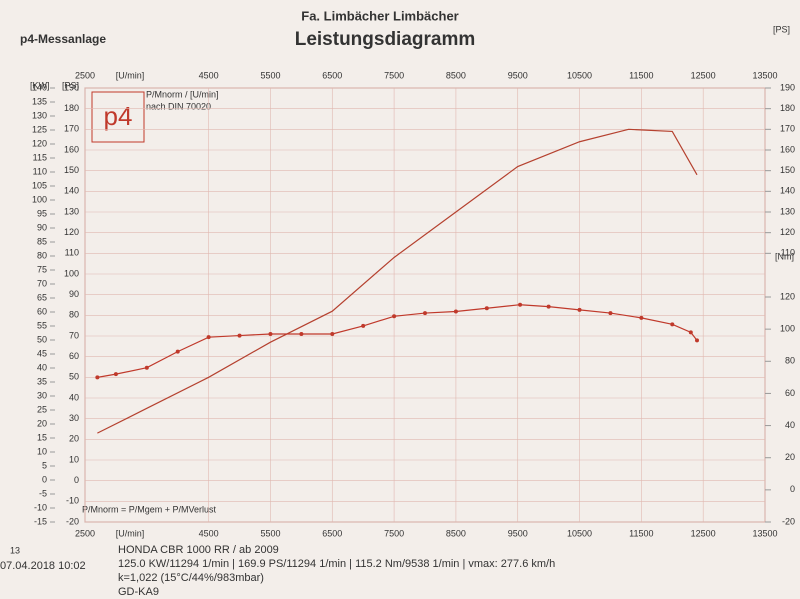  I want to click on x-tick-label: 8500, so click(456, 533).